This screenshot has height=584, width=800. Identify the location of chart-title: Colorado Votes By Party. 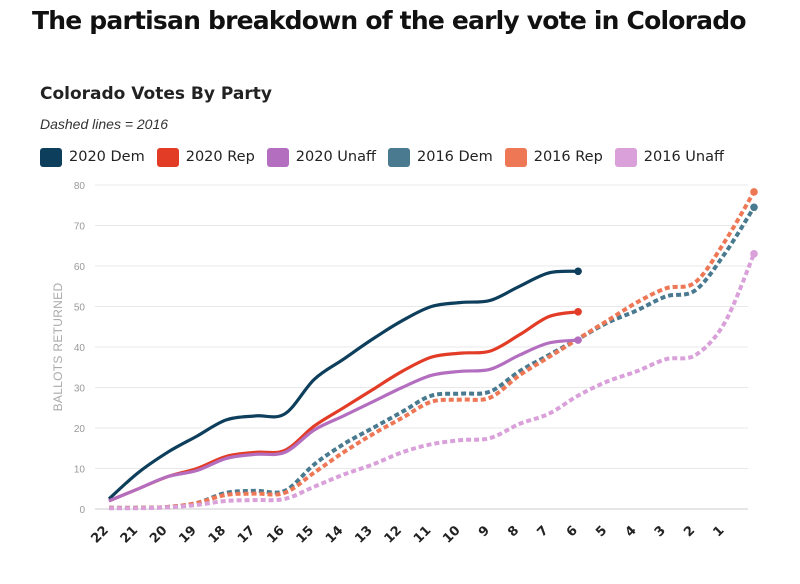
(156, 94).